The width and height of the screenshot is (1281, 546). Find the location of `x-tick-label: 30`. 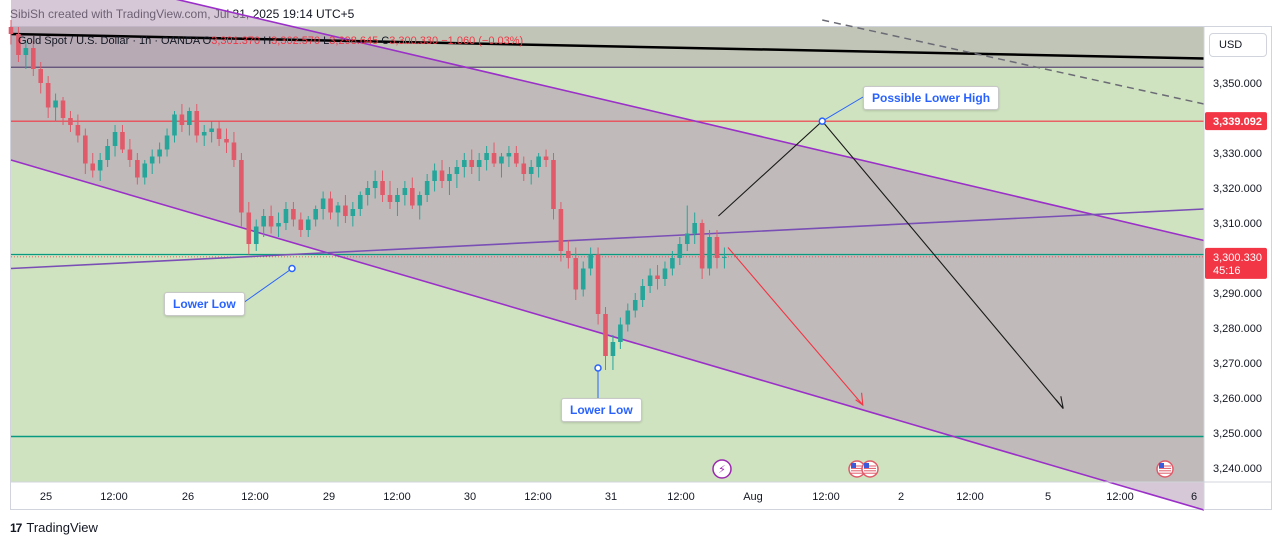

x-tick-label: 30 is located at coordinates (470, 497).